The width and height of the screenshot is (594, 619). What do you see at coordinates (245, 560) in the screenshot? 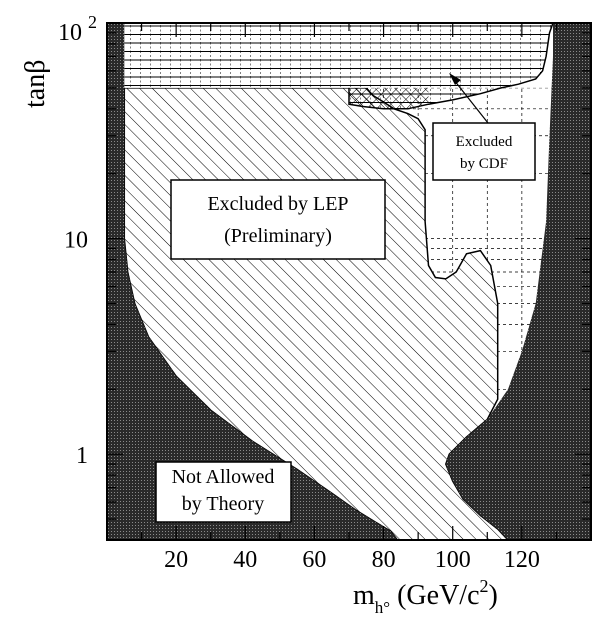
I see `x-tick-label: 40` at bounding box center [245, 560].